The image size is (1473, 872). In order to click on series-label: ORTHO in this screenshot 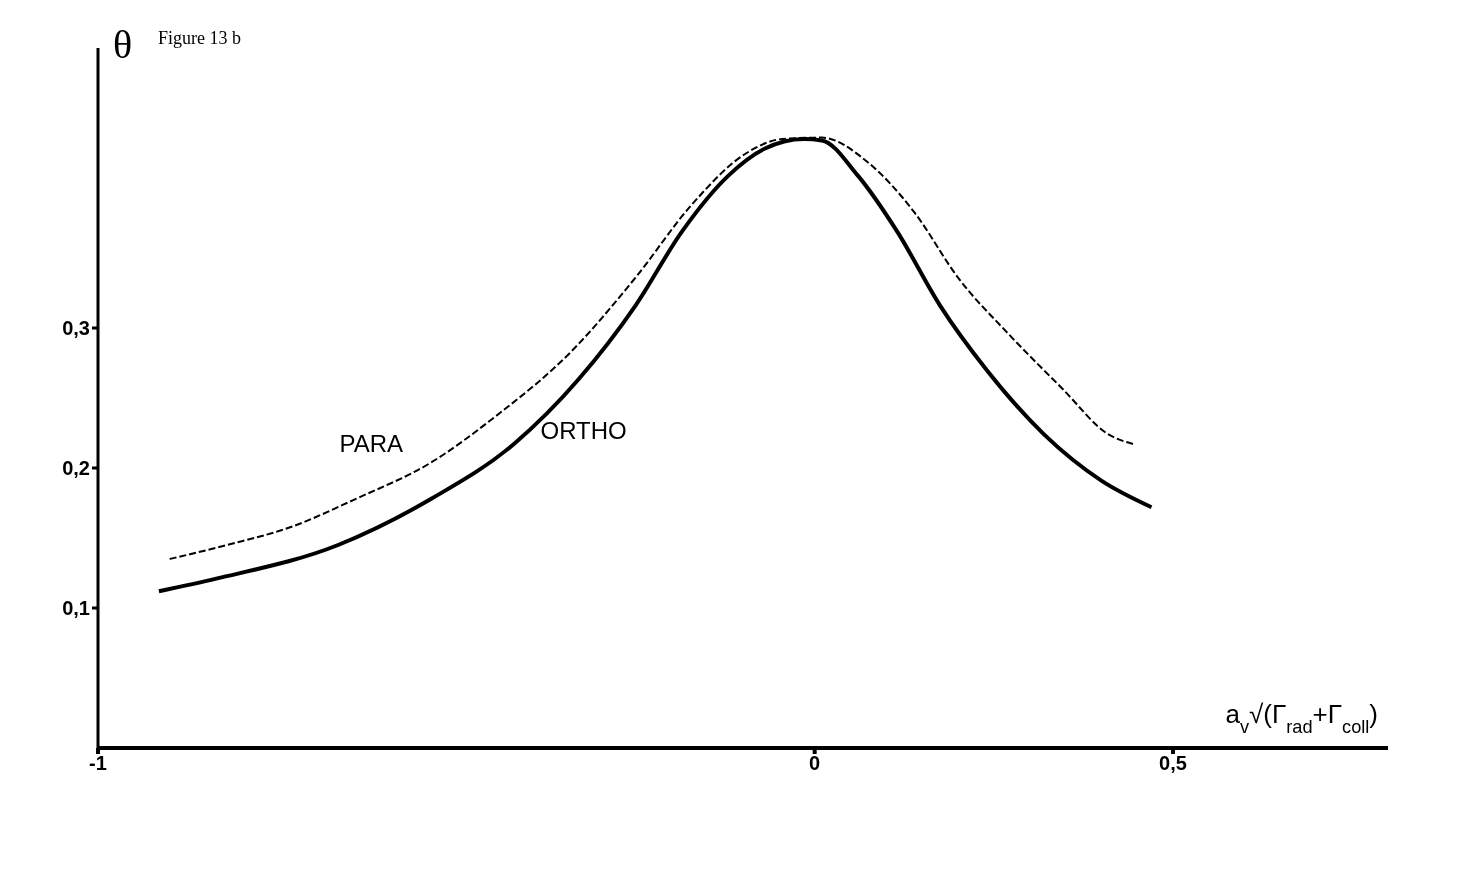, I will do `click(583, 431)`.